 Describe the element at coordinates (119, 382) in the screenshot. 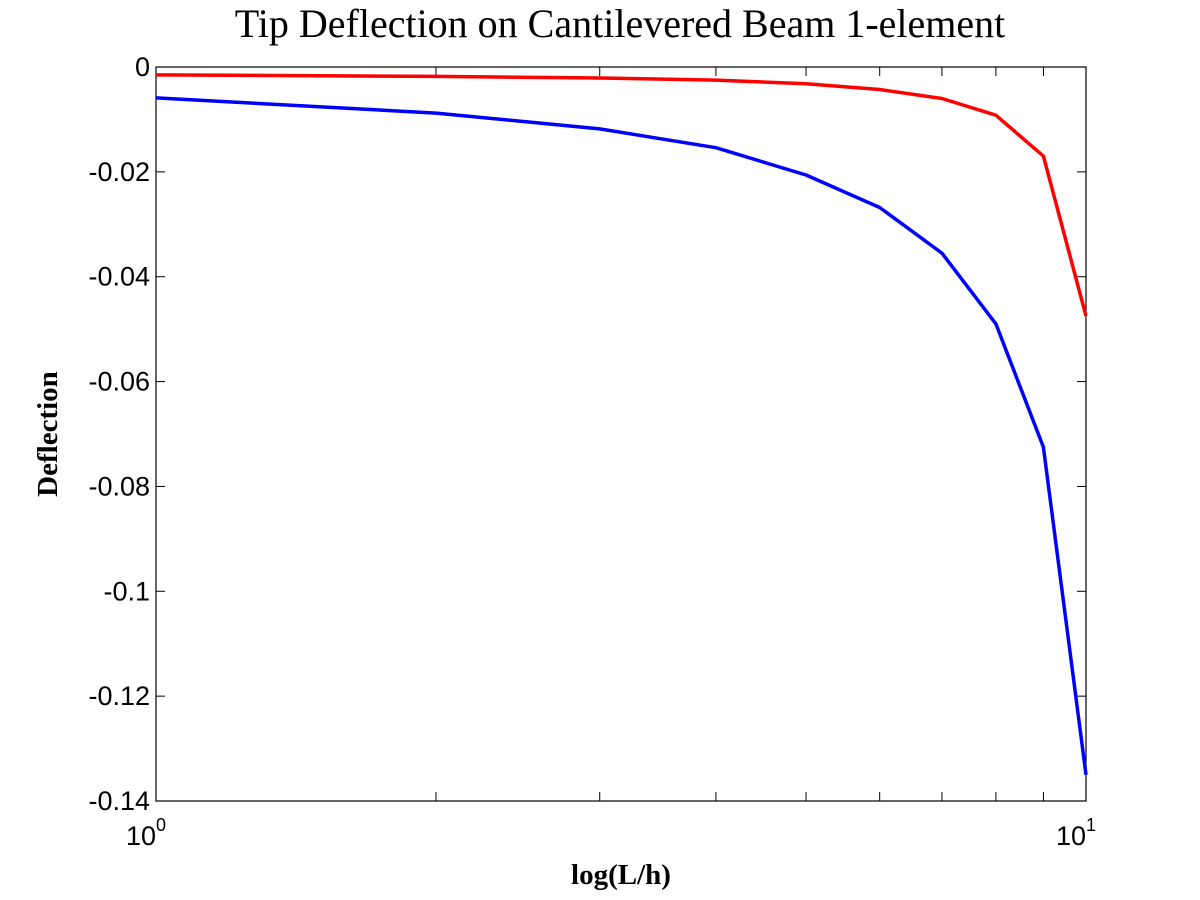

I see `y-tick-label: -0.06` at that location.